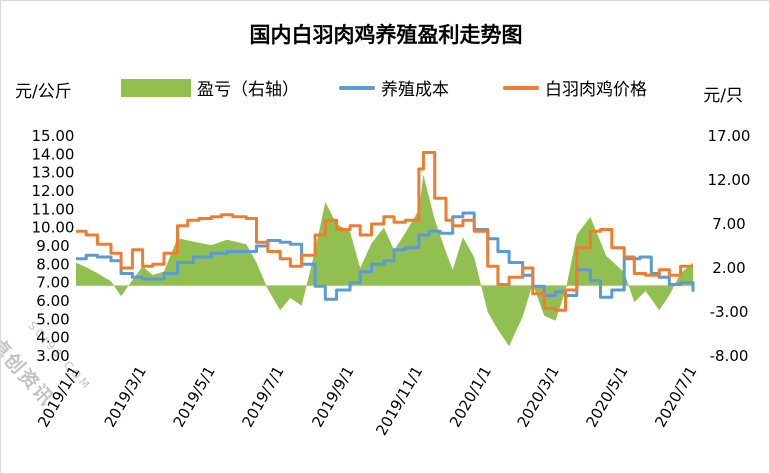 The image size is (770, 474). Describe the element at coordinates (53, 154) in the screenshot. I see `left-tick-label: 14.00` at that location.